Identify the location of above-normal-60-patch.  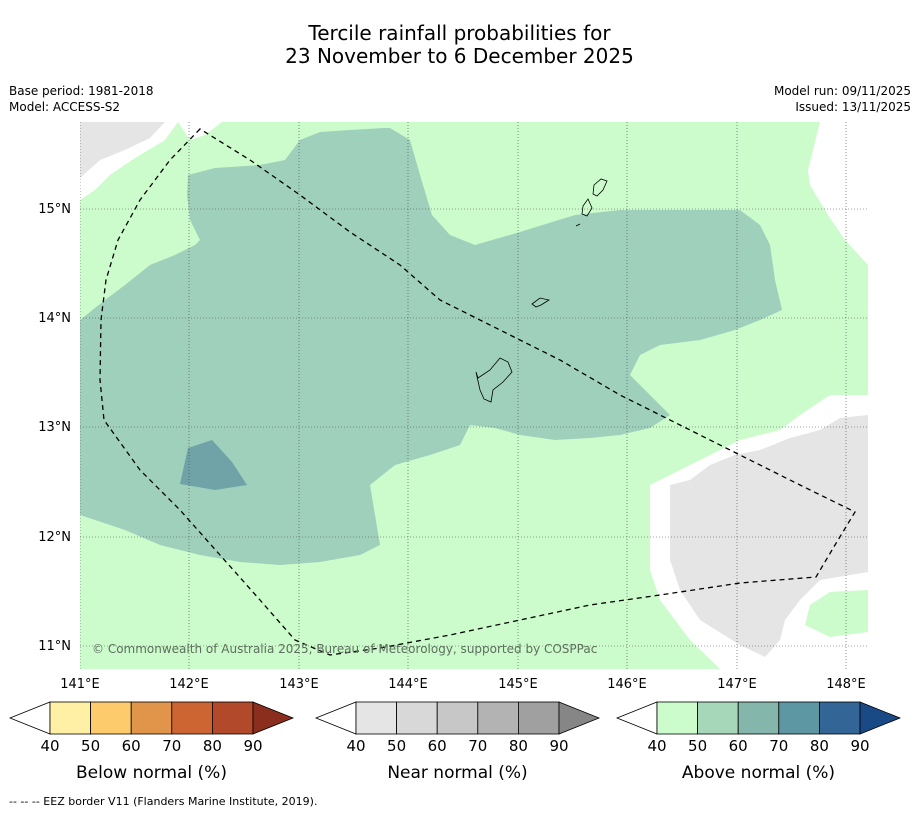
(213, 465).